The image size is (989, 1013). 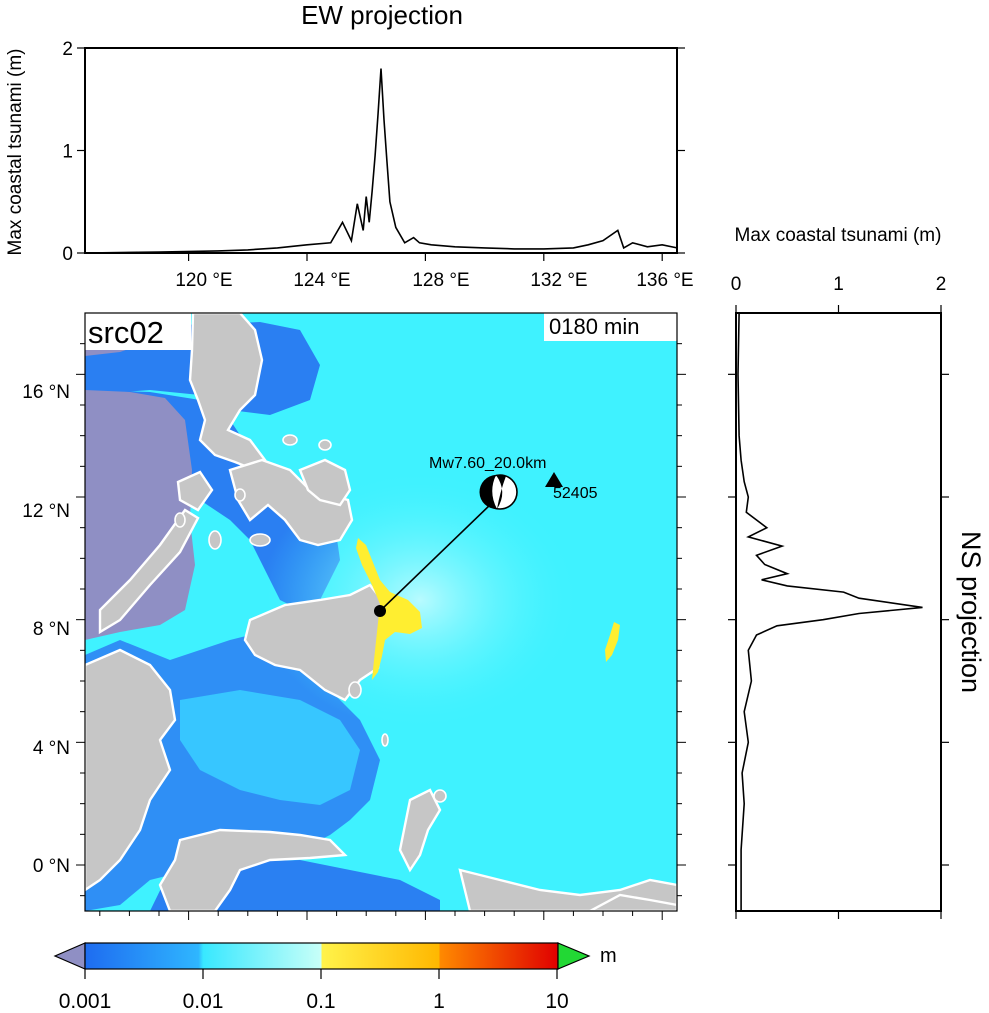 What do you see at coordinates (487, 463) in the screenshot?
I see `event-label: Mw7.60_20.0km` at bounding box center [487, 463].